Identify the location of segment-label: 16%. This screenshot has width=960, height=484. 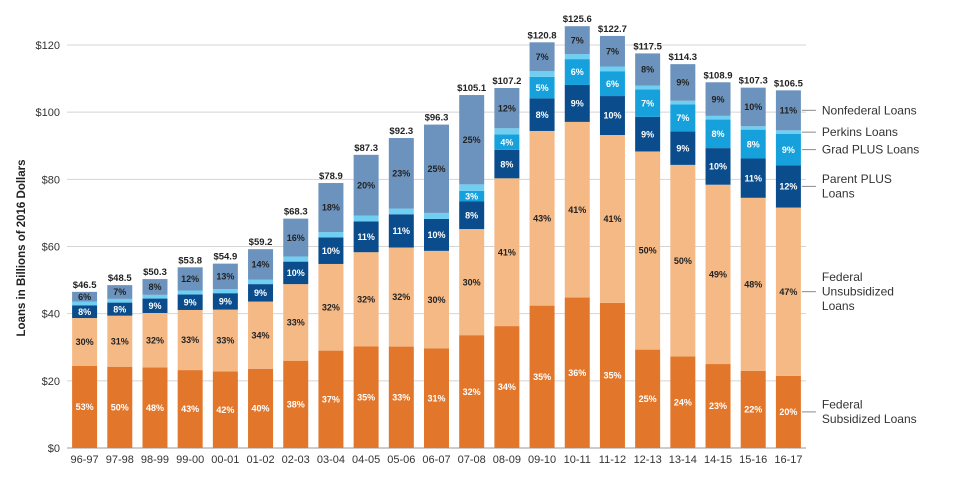
(296, 238).